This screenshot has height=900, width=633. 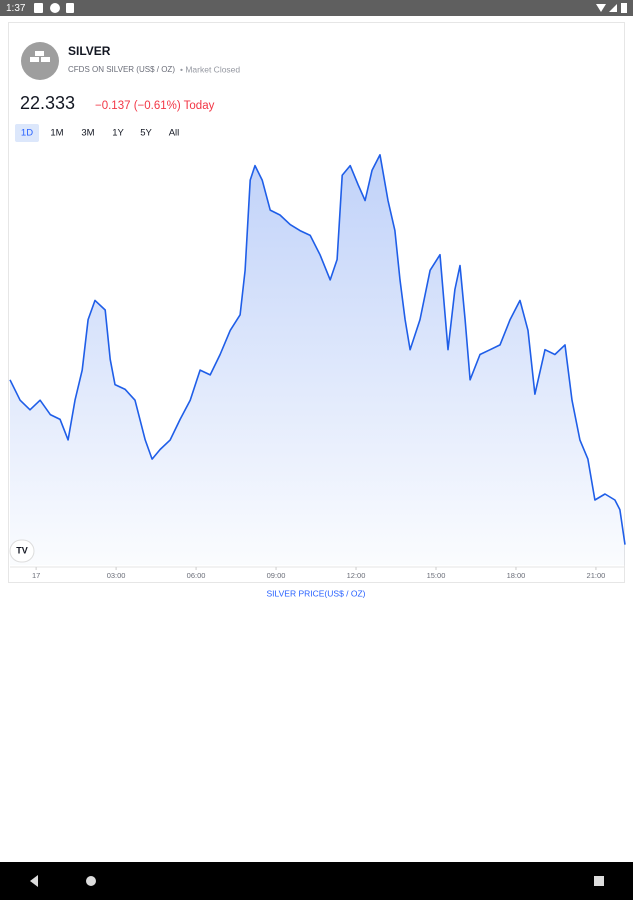 I want to click on price: 22.333, so click(x=47, y=103).